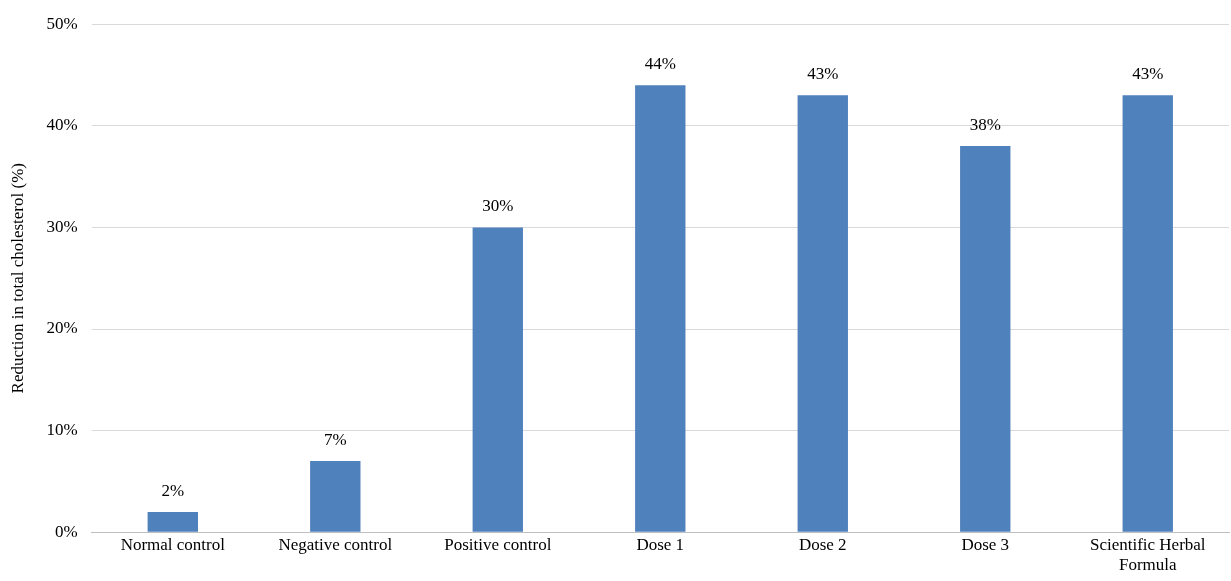 The image size is (1231, 581). What do you see at coordinates (173, 544) in the screenshot?
I see `x-tick-label: Normal control` at bounding box center [173, 544].